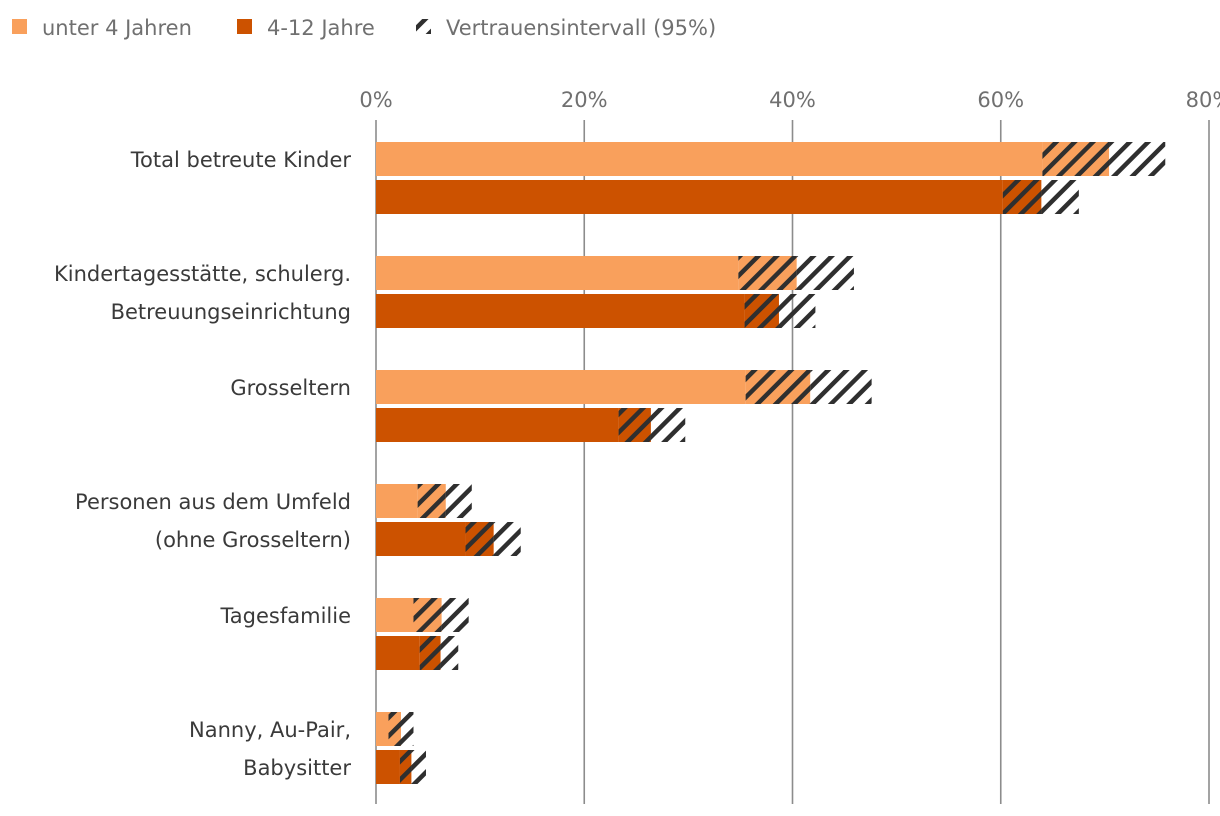 The image size is (1220, 816). Describe the element at coordinates (584, 100) in the screenshot. I see `x-tick-label: 20%` at that location.